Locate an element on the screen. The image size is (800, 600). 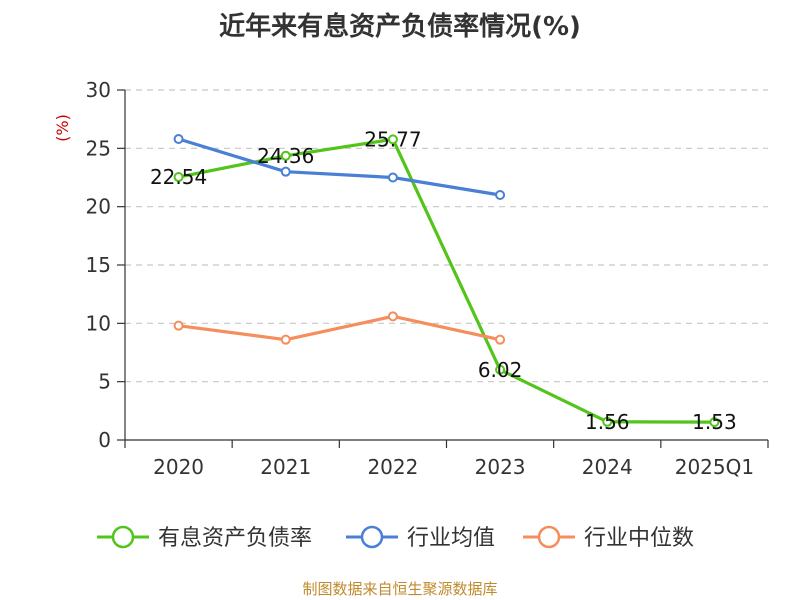
data-label: 1.53 is located at coordinates (714, 422).